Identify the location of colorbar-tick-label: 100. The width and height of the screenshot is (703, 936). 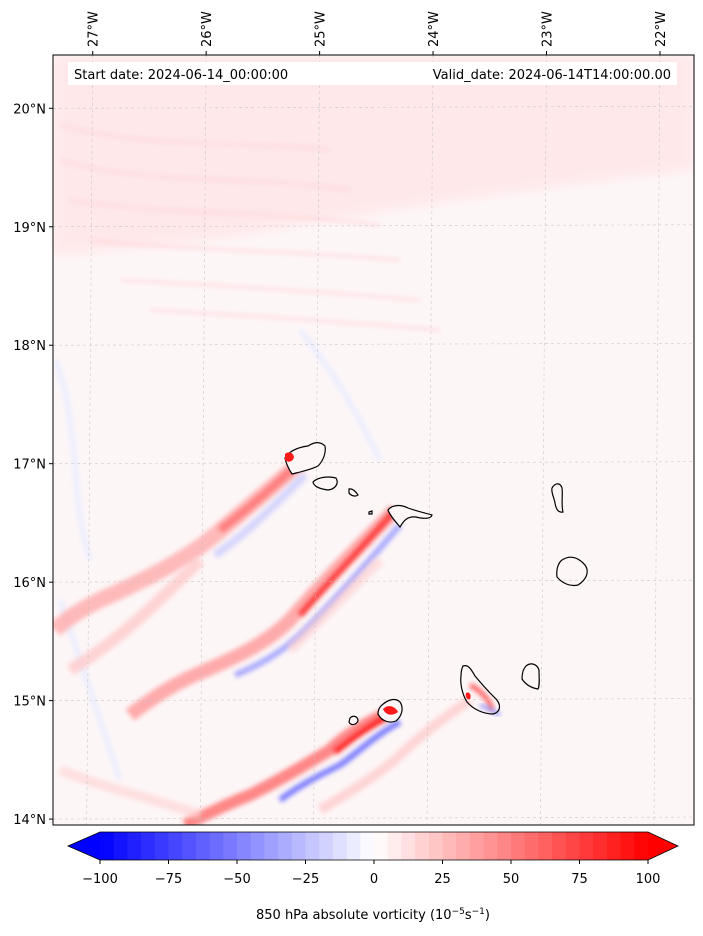
(648, 879).